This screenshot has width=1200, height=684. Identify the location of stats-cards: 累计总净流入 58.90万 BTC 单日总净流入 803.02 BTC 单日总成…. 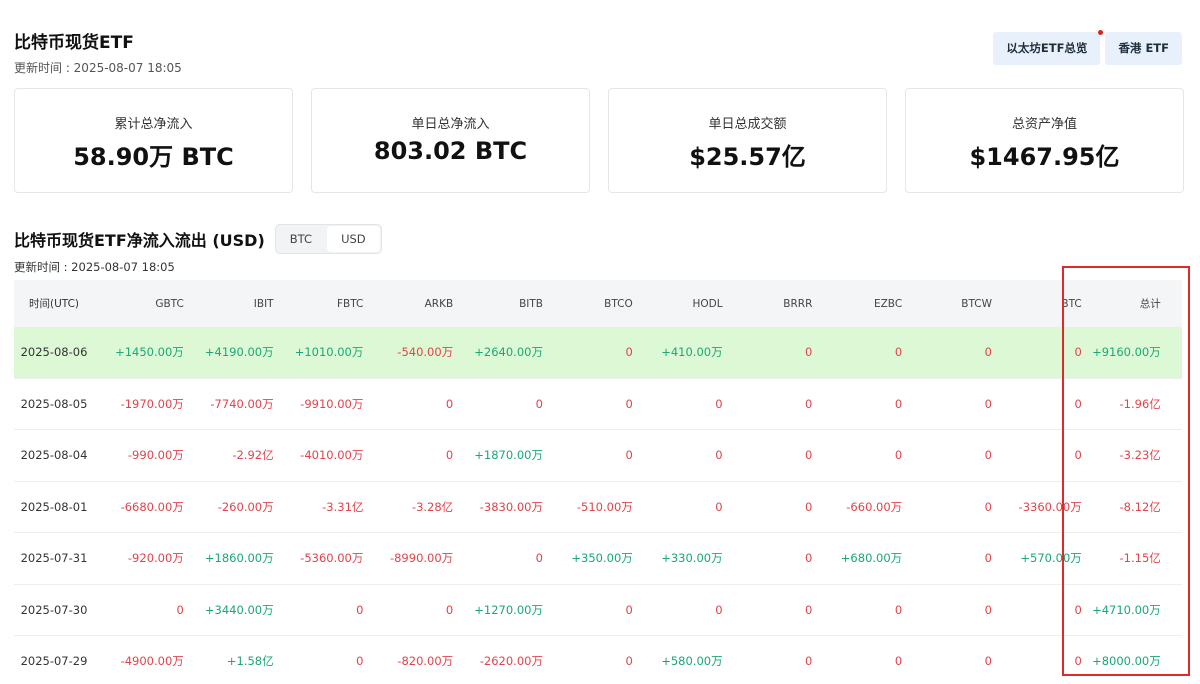
(599, 140).